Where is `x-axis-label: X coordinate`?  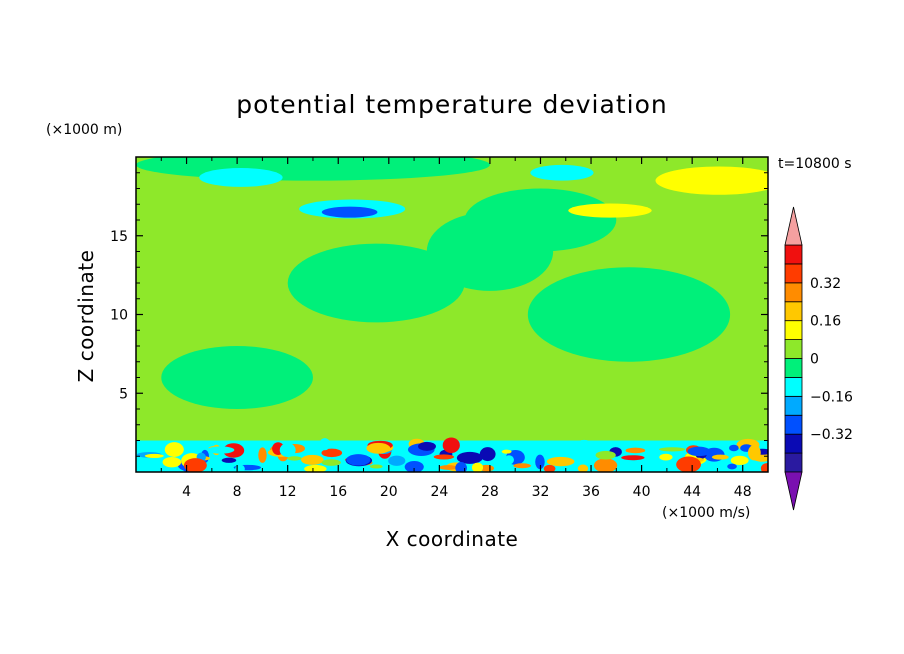 x-axis-label: X coordinate is located at coordinates (452, 539).